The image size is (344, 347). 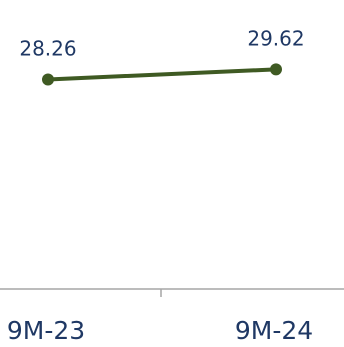 I want to click on data-label-9m-24: 29.62, so click(x=275, y=38).